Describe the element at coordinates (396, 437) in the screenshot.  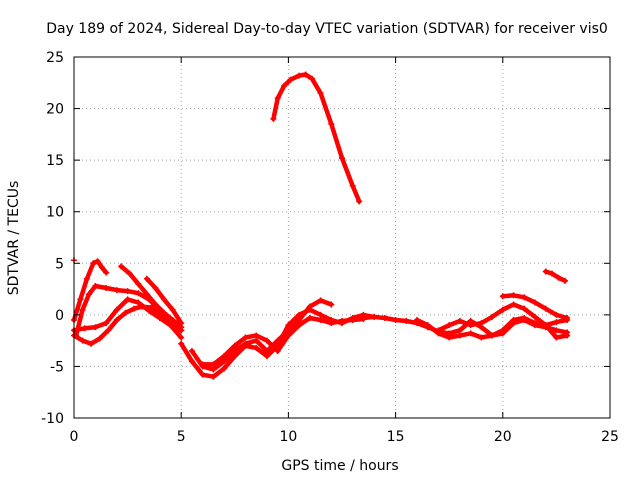
I see `x-tick-label: 15` at that location.